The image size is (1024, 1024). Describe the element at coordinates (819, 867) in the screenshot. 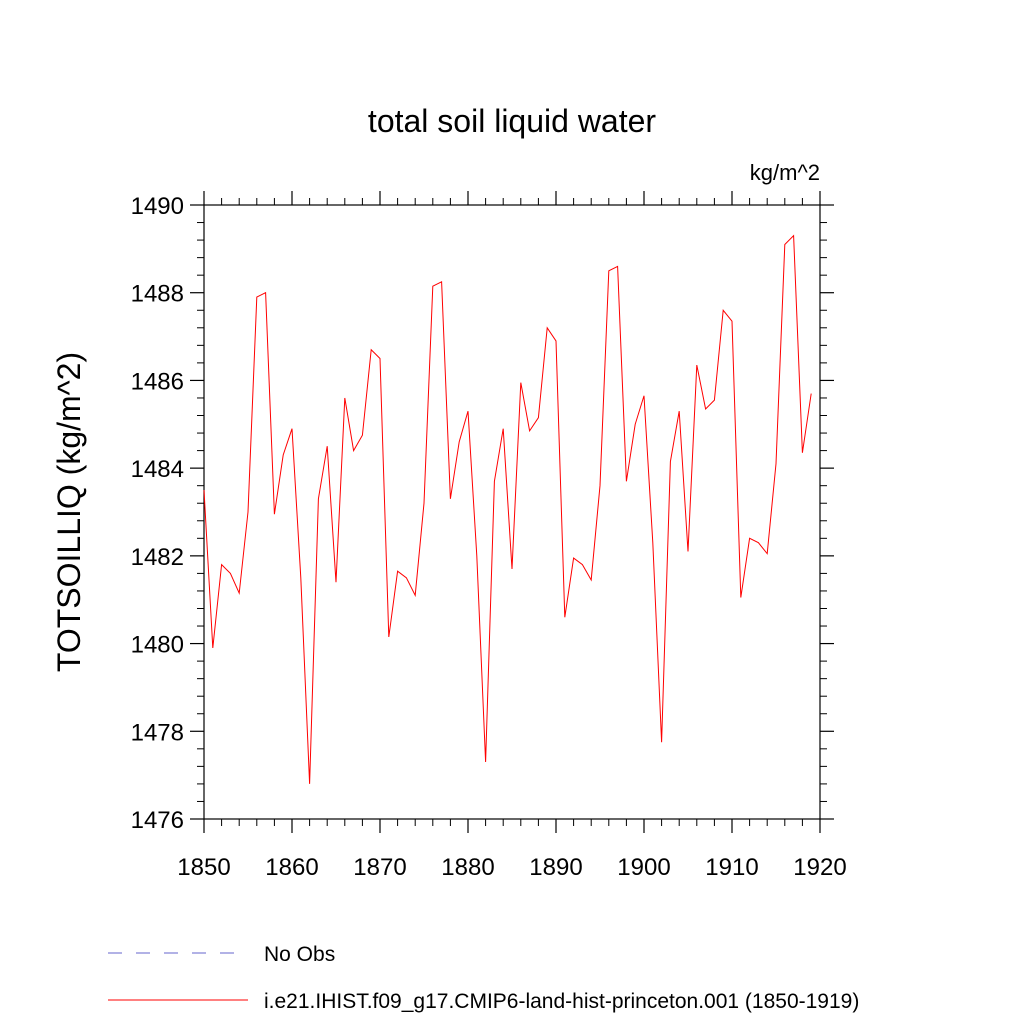

I see `x-tick-label: 1920` at that location.